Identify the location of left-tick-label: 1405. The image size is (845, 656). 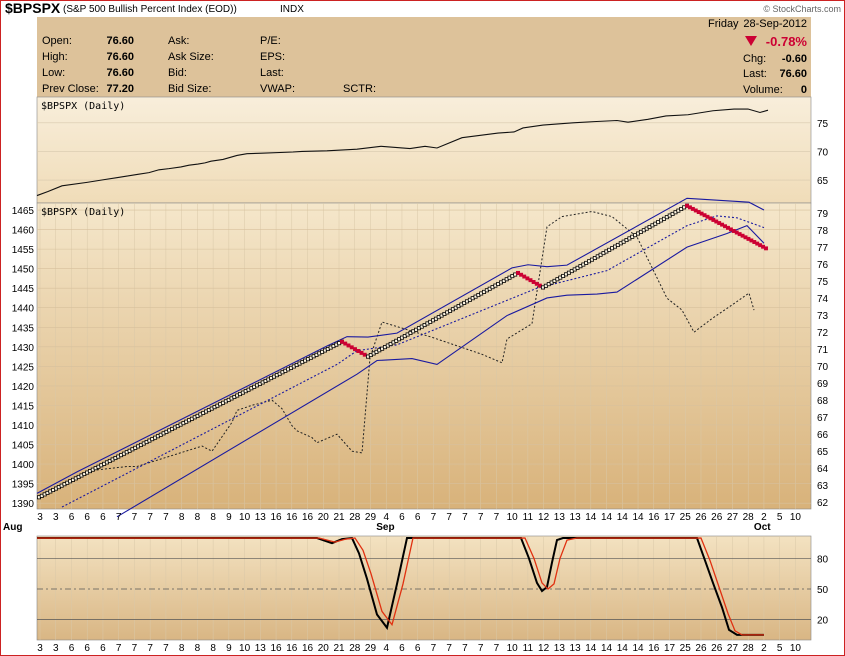
(23, 446).